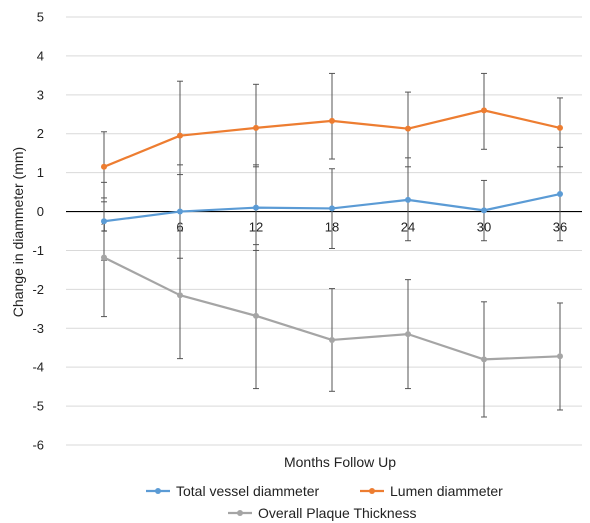 Image resolution: width=590 pixels, height=523 pixels. What do you see at coordinates (40, 172) in the screenshot?
I see `y-tick-label: 1` at bounding box center [40, 172].